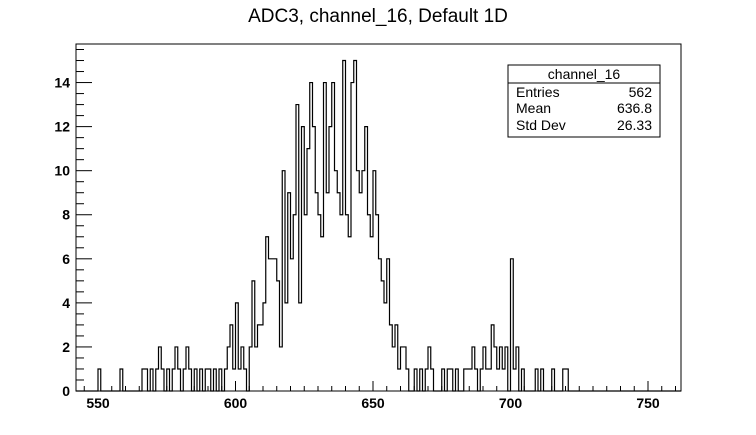 The height and width of the screenshot is (435, 756). What do you see at coordinates (378, 16) in the screenshot?
I see `chart-title: ADC3, channel_16, Default 1D` at bounding box center [378, 16].